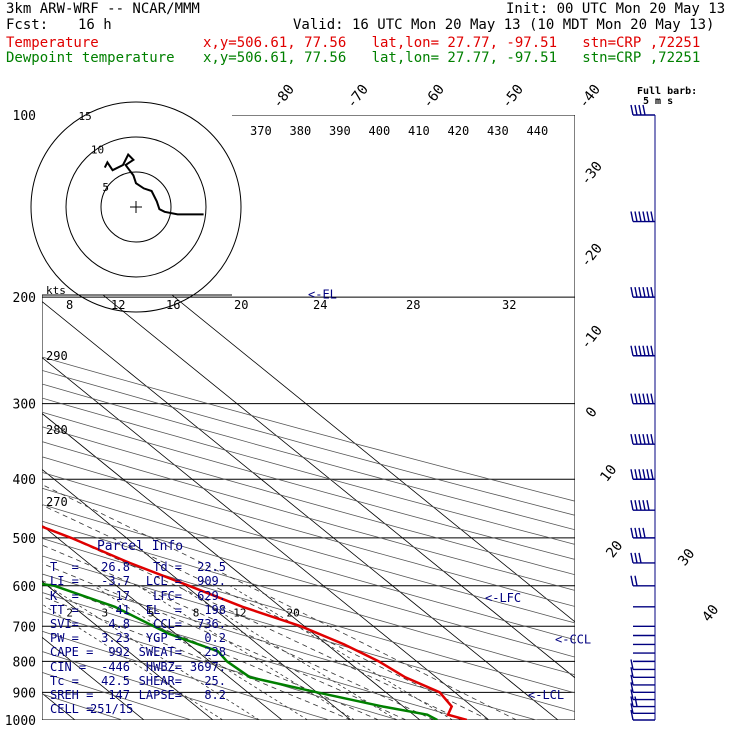 This screenshot has width=740, height=740. What do you see at coordinates (20, 721) in the screenshot?
I see `pressure-tick-label: 1000` at bounding box center [20, 721].